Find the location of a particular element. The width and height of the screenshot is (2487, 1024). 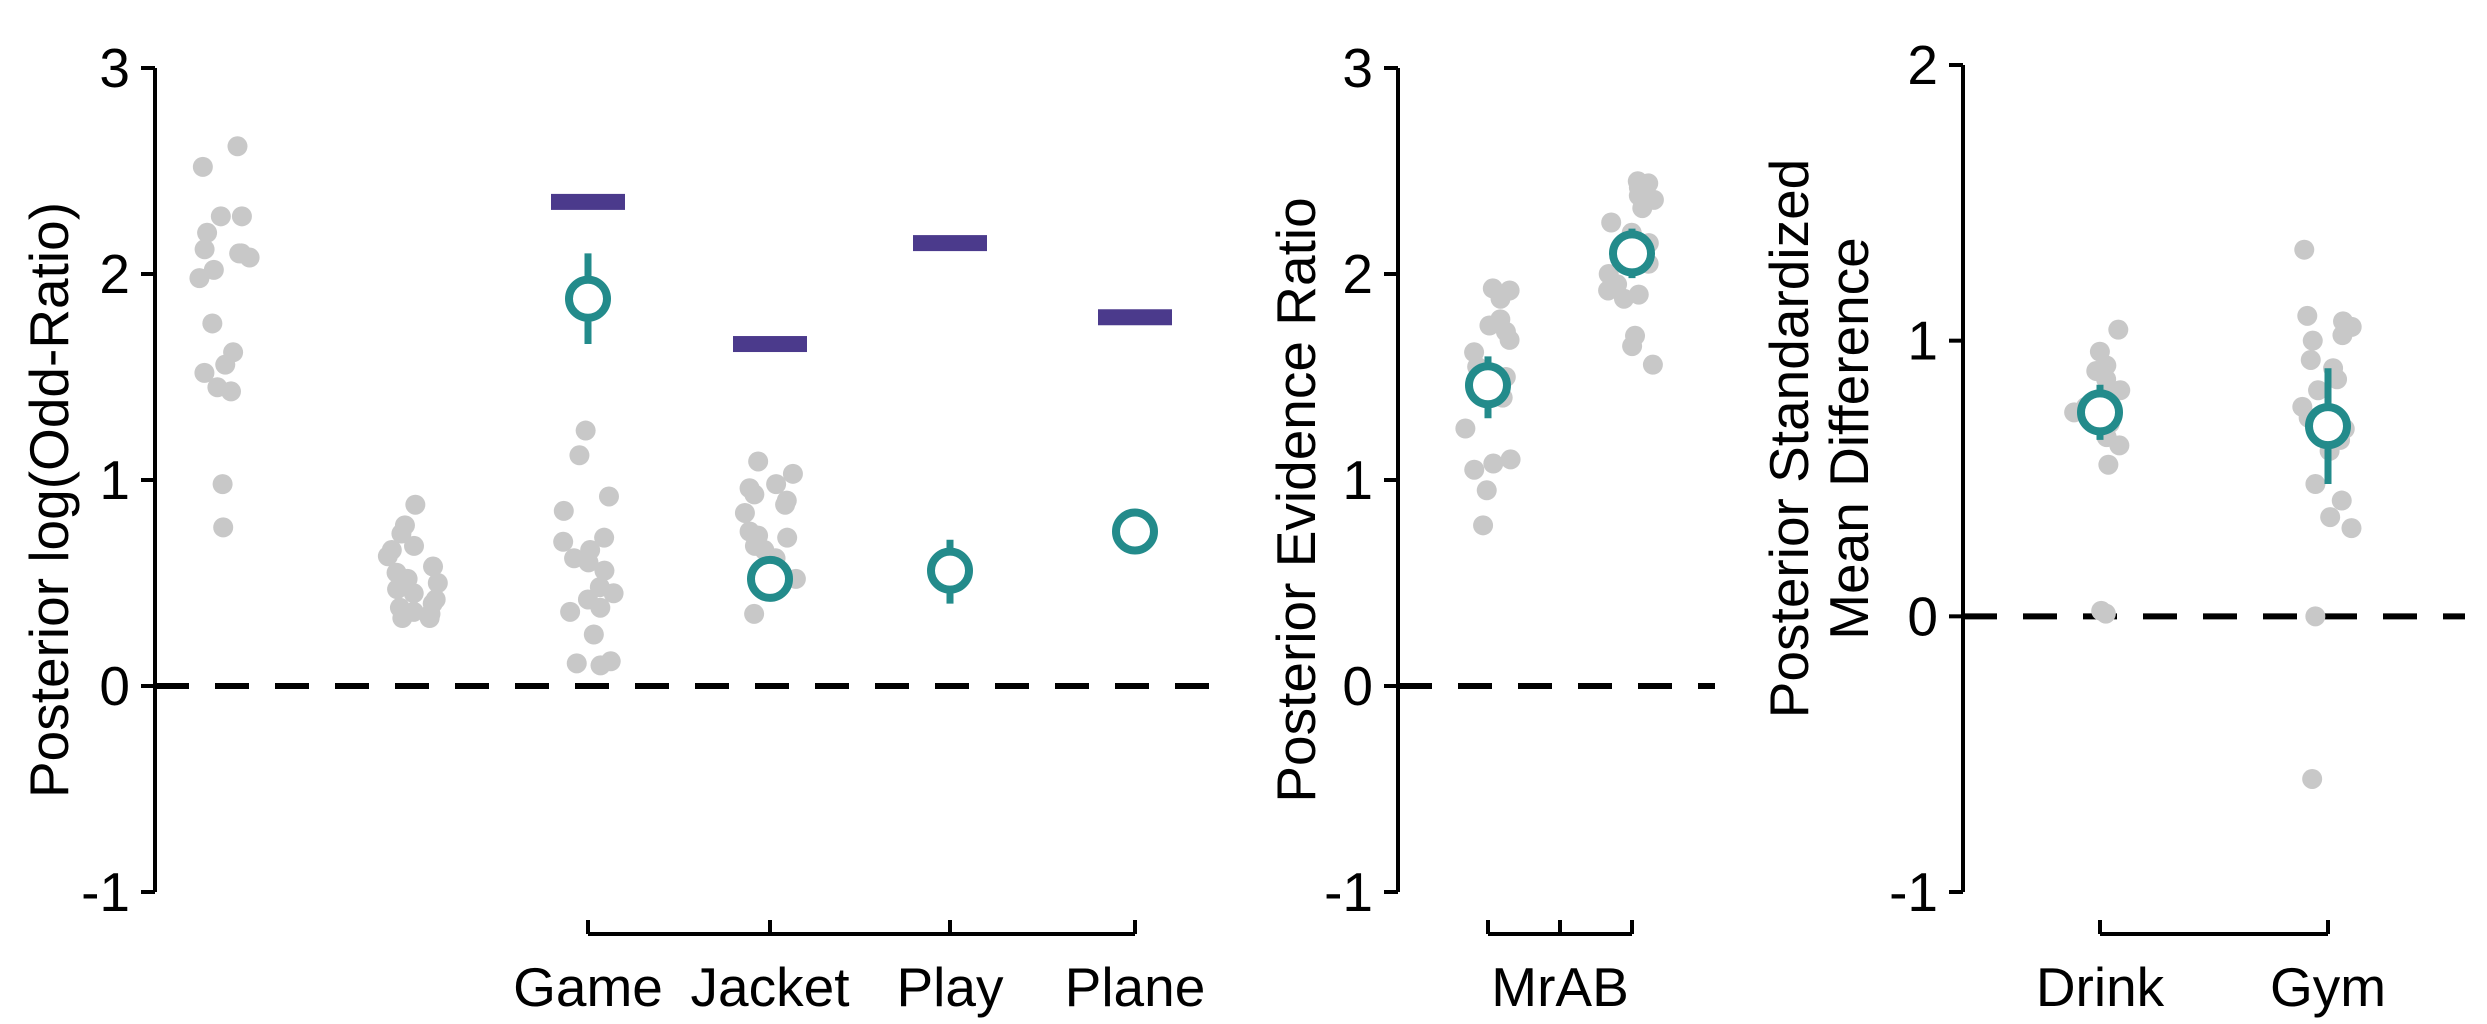

x-category-label: Gym is located at coordinates (2328, 987).